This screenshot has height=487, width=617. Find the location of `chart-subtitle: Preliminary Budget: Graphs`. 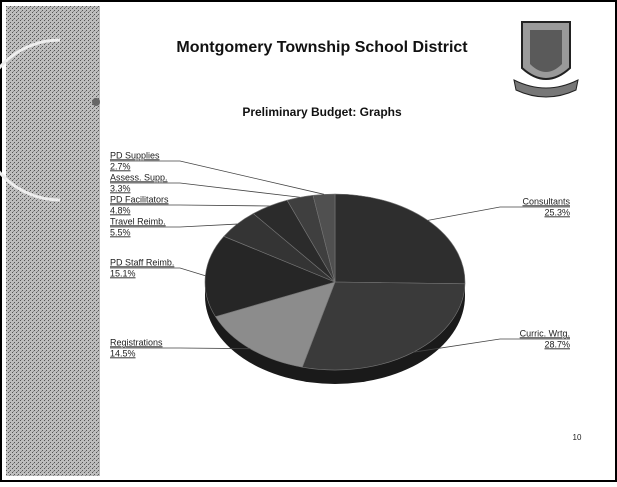

chart-subtitle: Preliminary Budget: Graphs is located at coordinates (322, 112).